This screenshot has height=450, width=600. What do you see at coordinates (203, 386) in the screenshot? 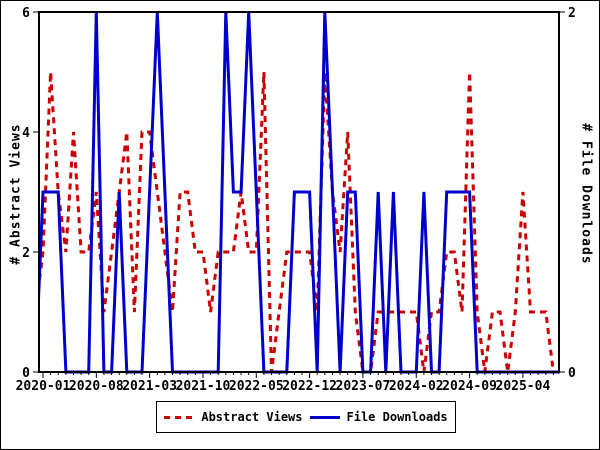
I see `x-tick-label: 2021-10` at bounding box center [203, 386].